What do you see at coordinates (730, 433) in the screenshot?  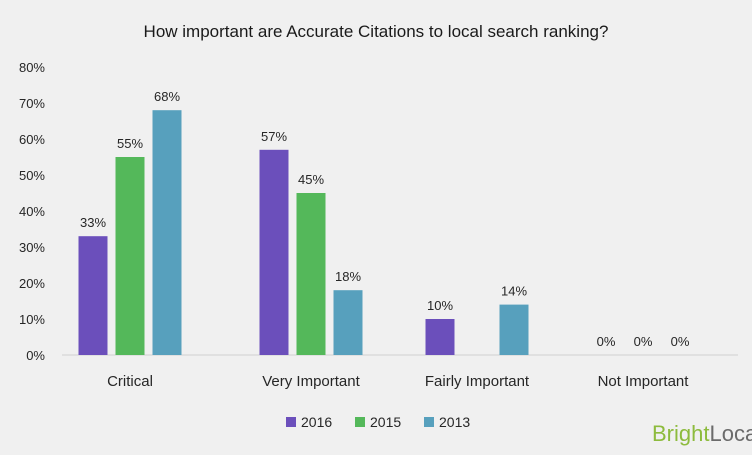 I see `brand-logo-local: Local` at bounding box center [730, 433].